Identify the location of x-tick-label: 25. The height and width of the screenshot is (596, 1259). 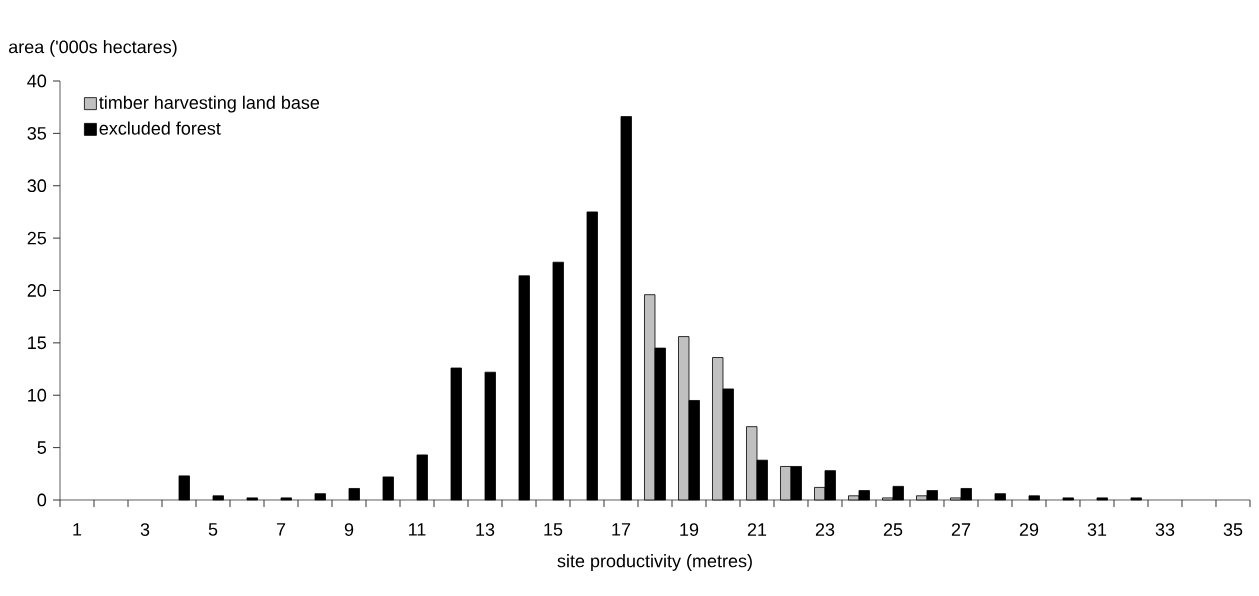
(893, 529).